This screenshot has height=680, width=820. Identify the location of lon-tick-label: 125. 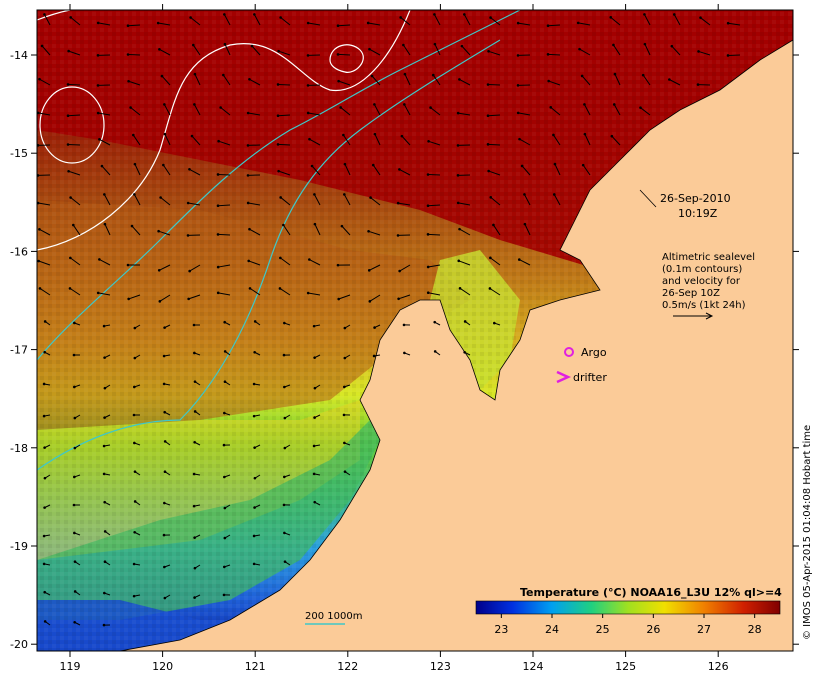
(625, 666).